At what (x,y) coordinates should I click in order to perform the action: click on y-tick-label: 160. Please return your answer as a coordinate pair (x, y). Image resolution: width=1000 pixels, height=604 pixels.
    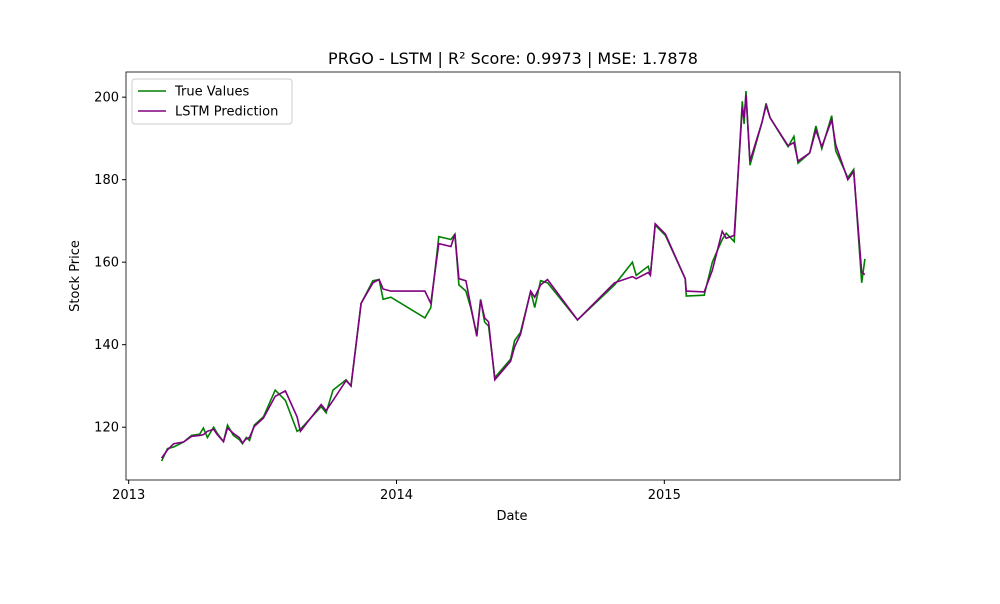
    Looking at the image, I should click on (106, 263).